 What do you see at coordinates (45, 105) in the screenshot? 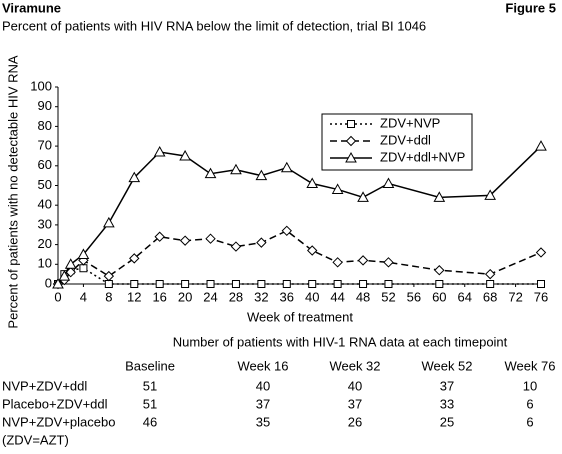
I see `y-tick-label: 90` at bounding box center [45, 105].